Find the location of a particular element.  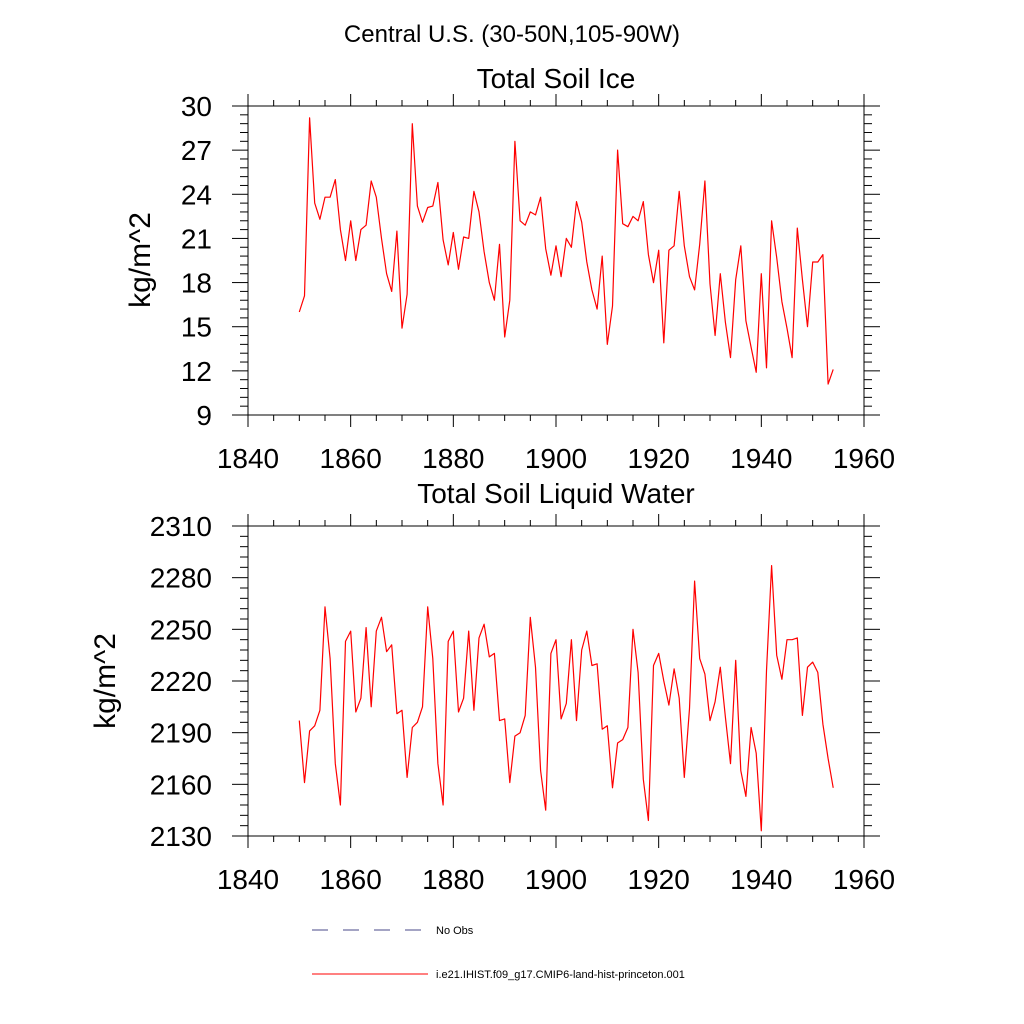

panel-title: Total Soil Liquid Water is located at coordinates (556, 493).